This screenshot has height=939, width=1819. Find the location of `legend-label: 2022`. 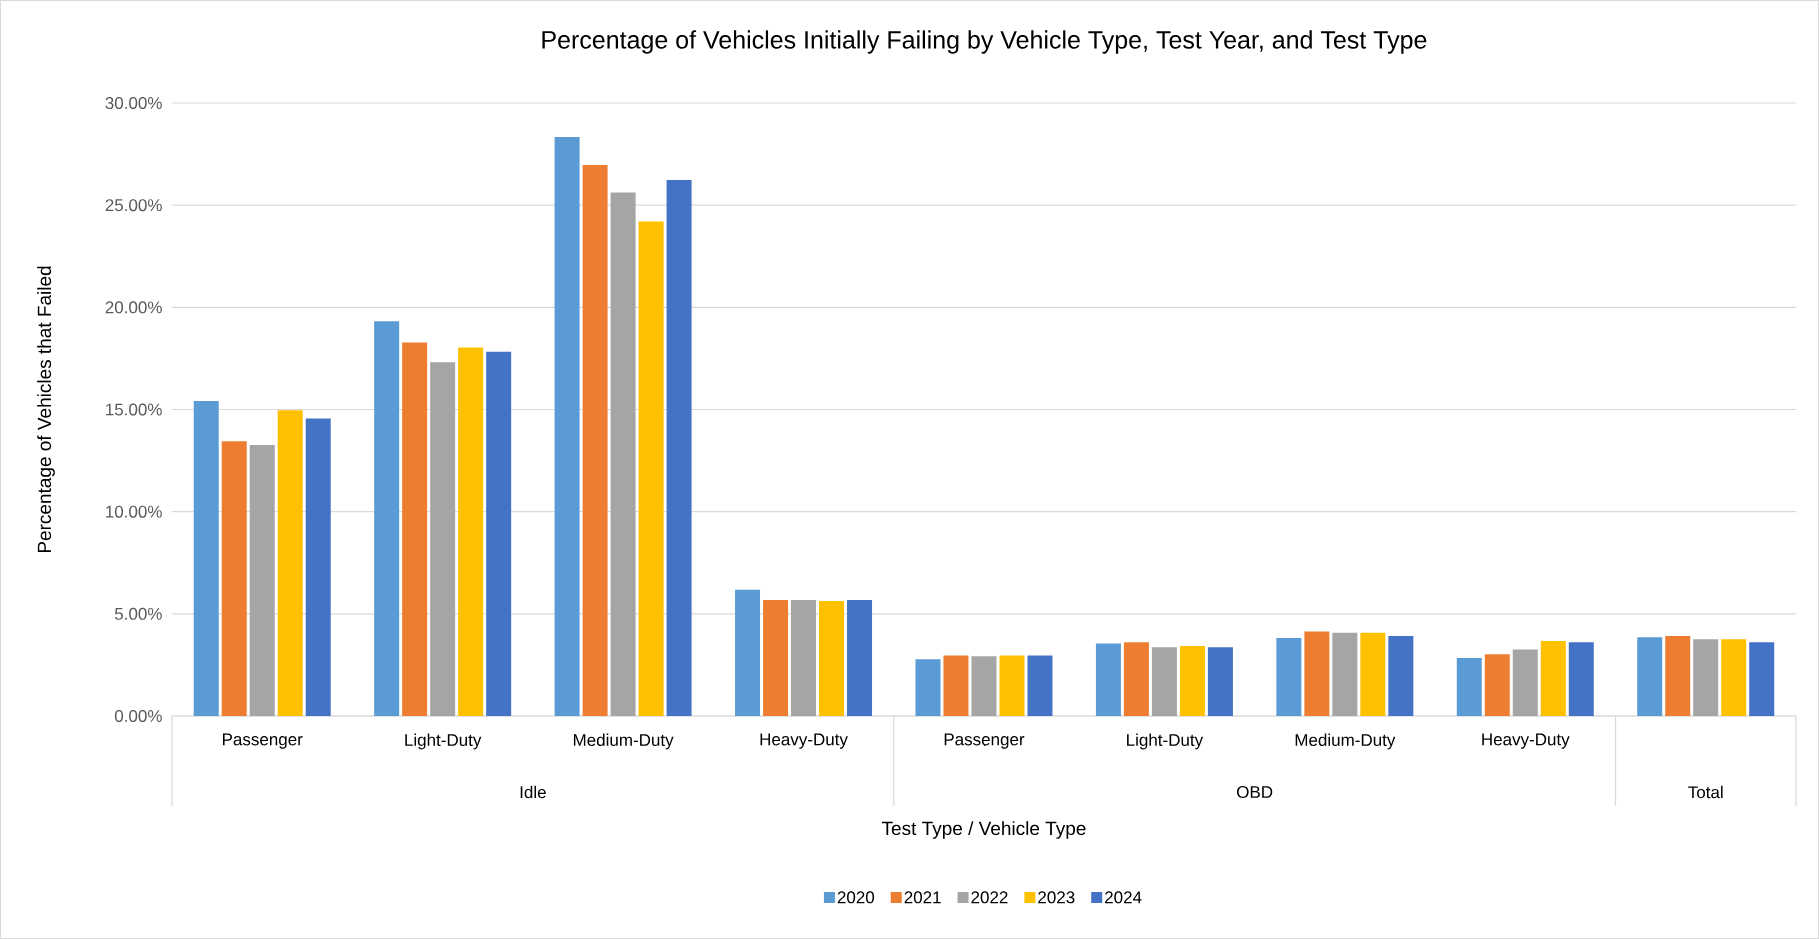

legend-label: 2022 is located at coordinates (989, 897).